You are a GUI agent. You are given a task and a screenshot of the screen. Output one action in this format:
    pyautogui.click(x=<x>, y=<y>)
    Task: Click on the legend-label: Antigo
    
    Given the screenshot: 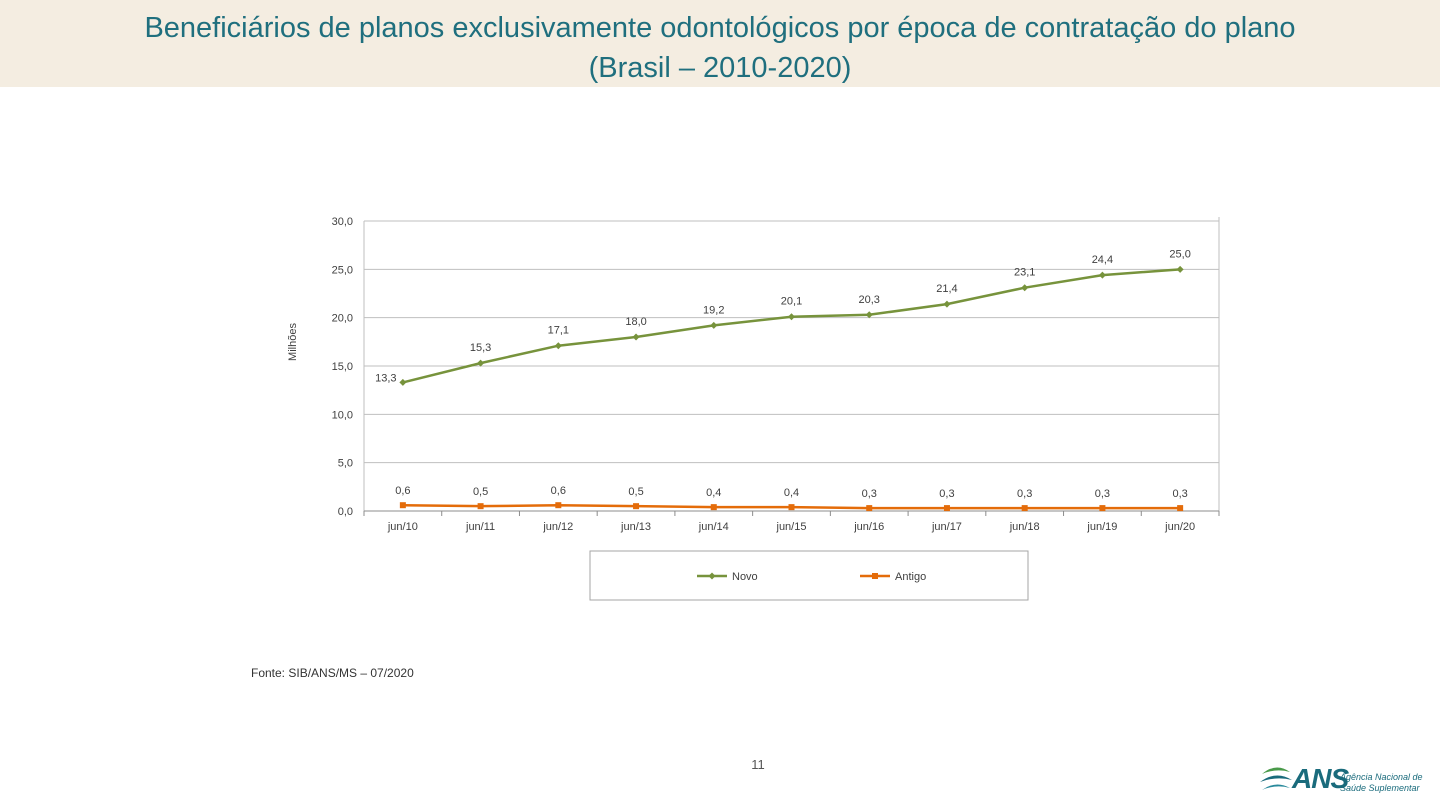 What is the action you would take?
    pyautogui.click(x=910, y=577)
    